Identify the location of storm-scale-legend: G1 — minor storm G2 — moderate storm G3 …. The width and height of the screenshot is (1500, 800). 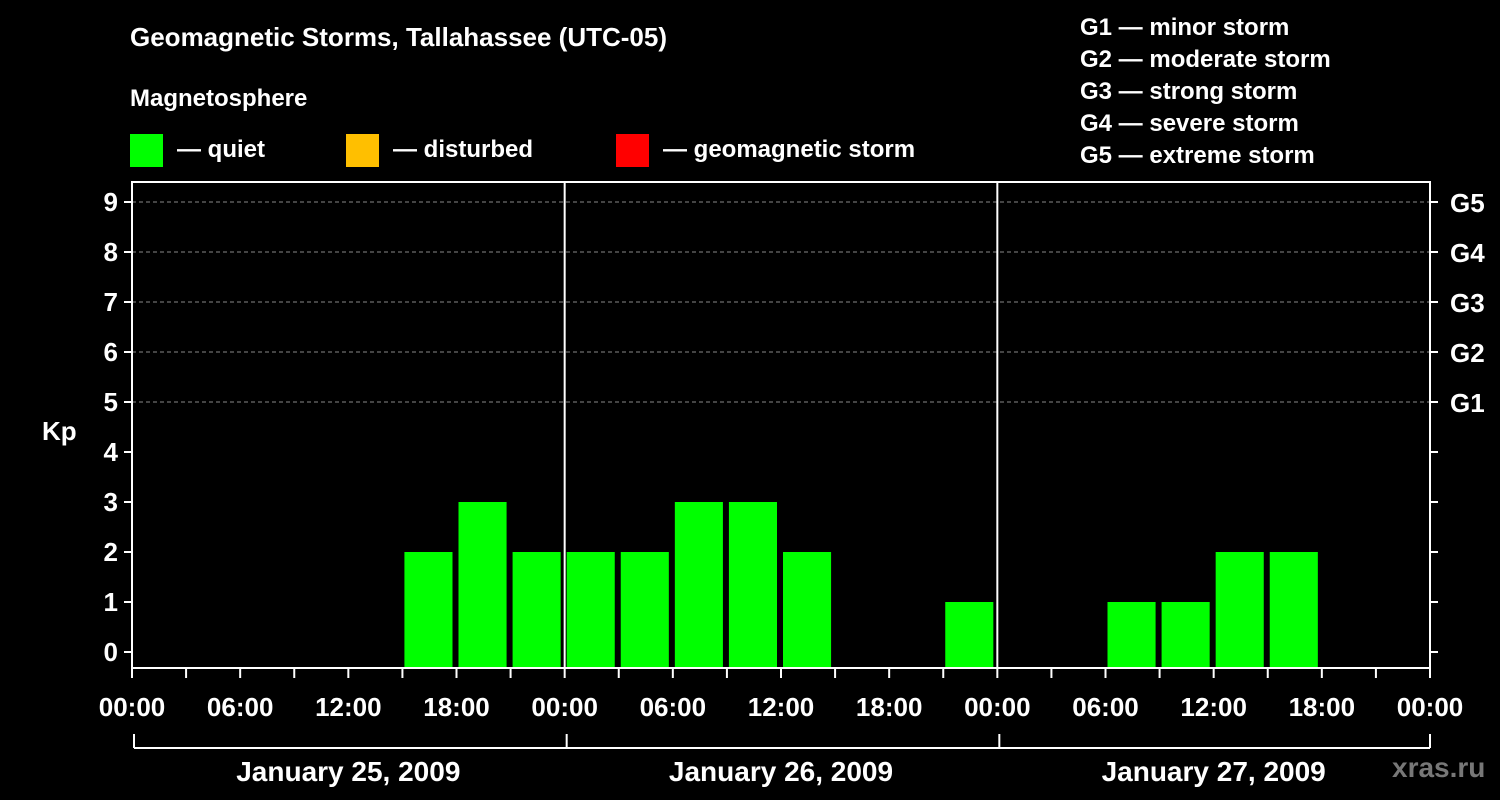
(1205, 92).